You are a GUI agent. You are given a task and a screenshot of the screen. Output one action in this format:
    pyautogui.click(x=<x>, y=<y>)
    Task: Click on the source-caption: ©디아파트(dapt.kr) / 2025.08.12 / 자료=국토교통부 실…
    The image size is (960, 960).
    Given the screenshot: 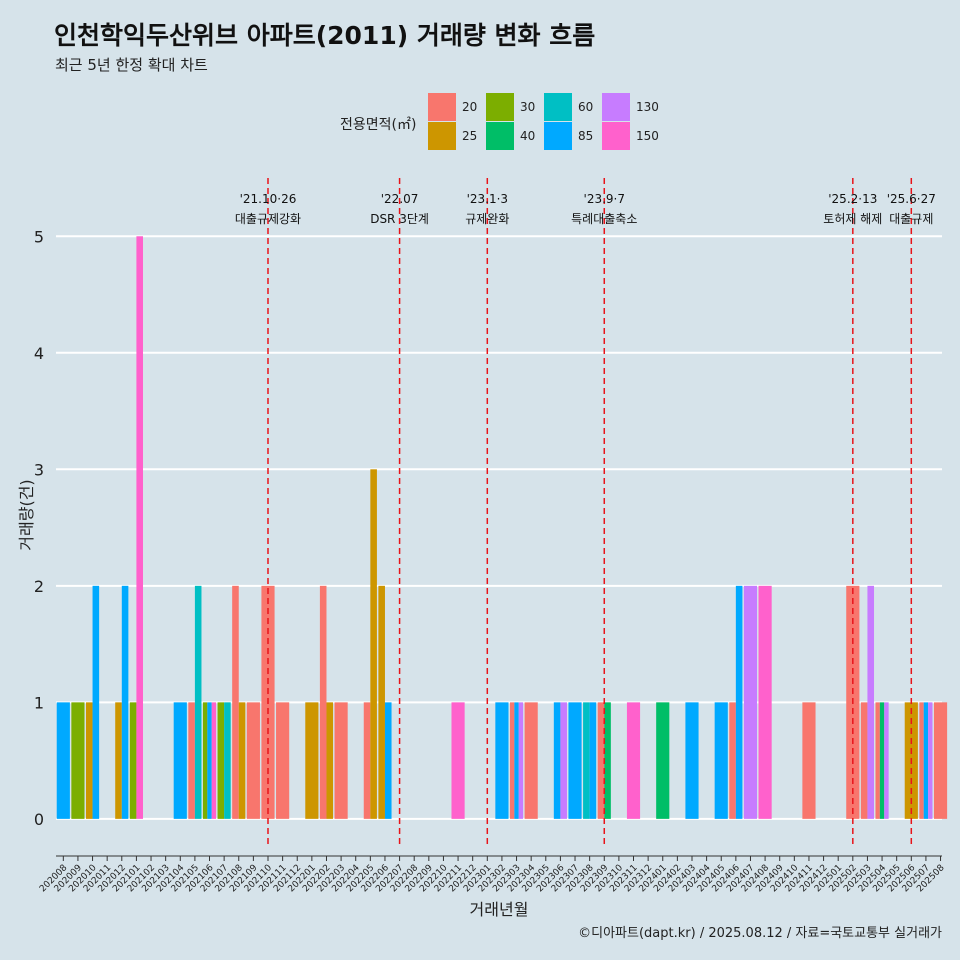 What is the action you would take?
    pyautogui.click(x=760, y=933)
    